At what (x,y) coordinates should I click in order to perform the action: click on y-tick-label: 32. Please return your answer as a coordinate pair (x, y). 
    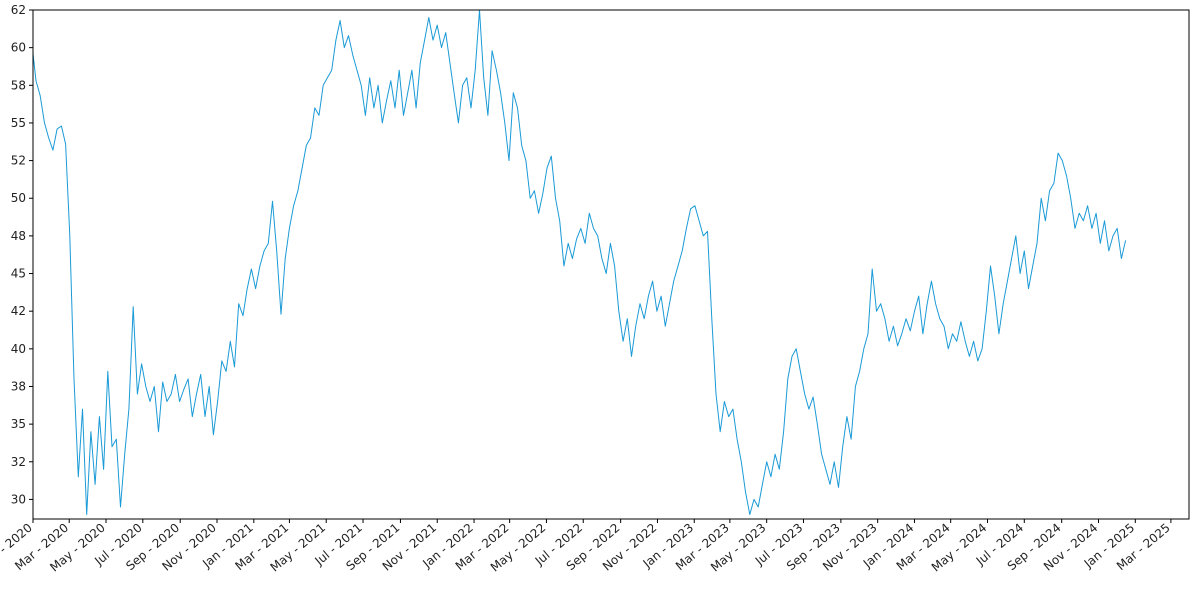
    Looking at the image, I should click on (18, 462).